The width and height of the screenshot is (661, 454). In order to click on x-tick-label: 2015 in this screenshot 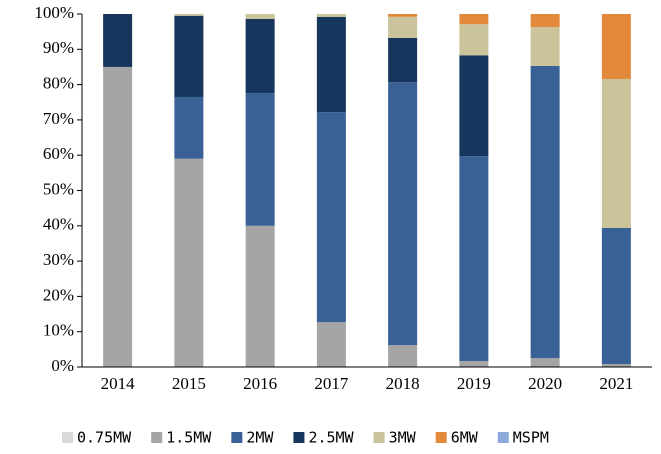, I will do `click(189, 383)`.